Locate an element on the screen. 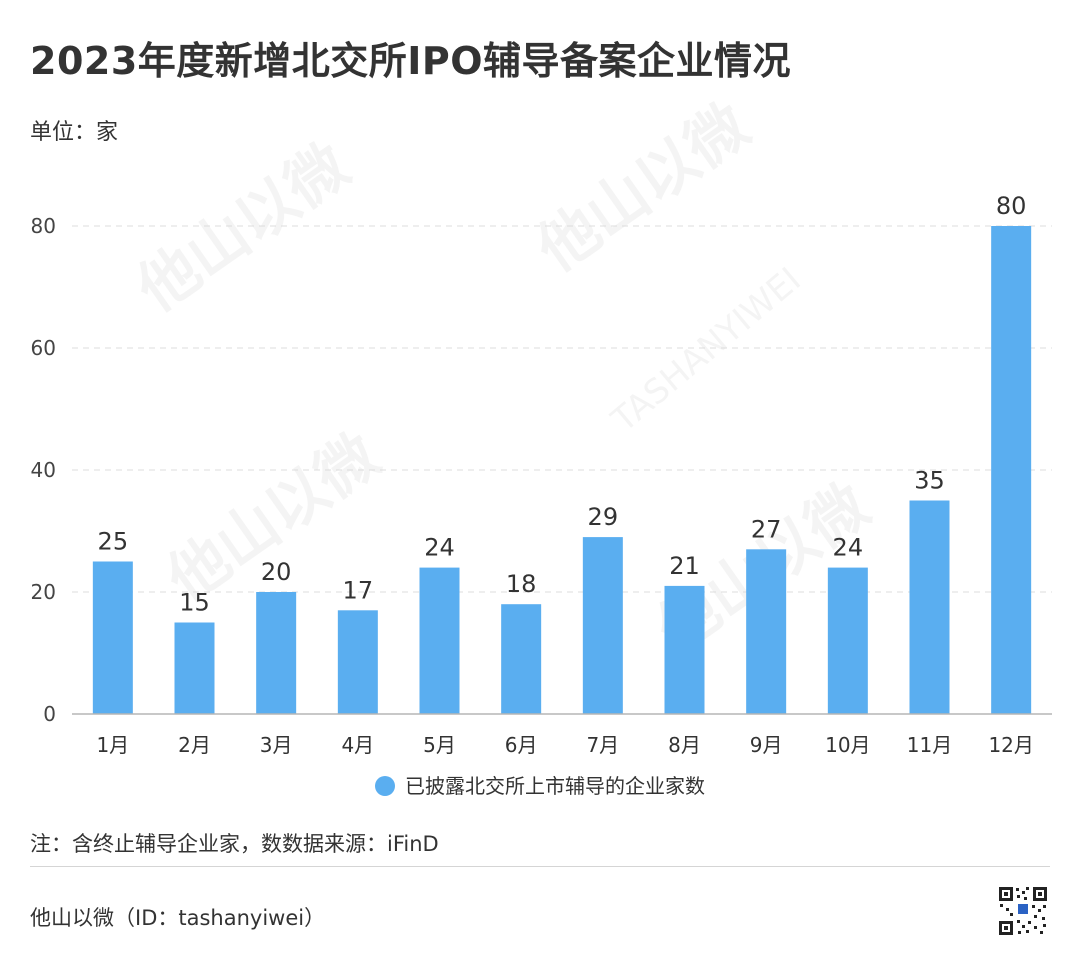  y-tick-label: 60 is located at coordinates (43, 348).